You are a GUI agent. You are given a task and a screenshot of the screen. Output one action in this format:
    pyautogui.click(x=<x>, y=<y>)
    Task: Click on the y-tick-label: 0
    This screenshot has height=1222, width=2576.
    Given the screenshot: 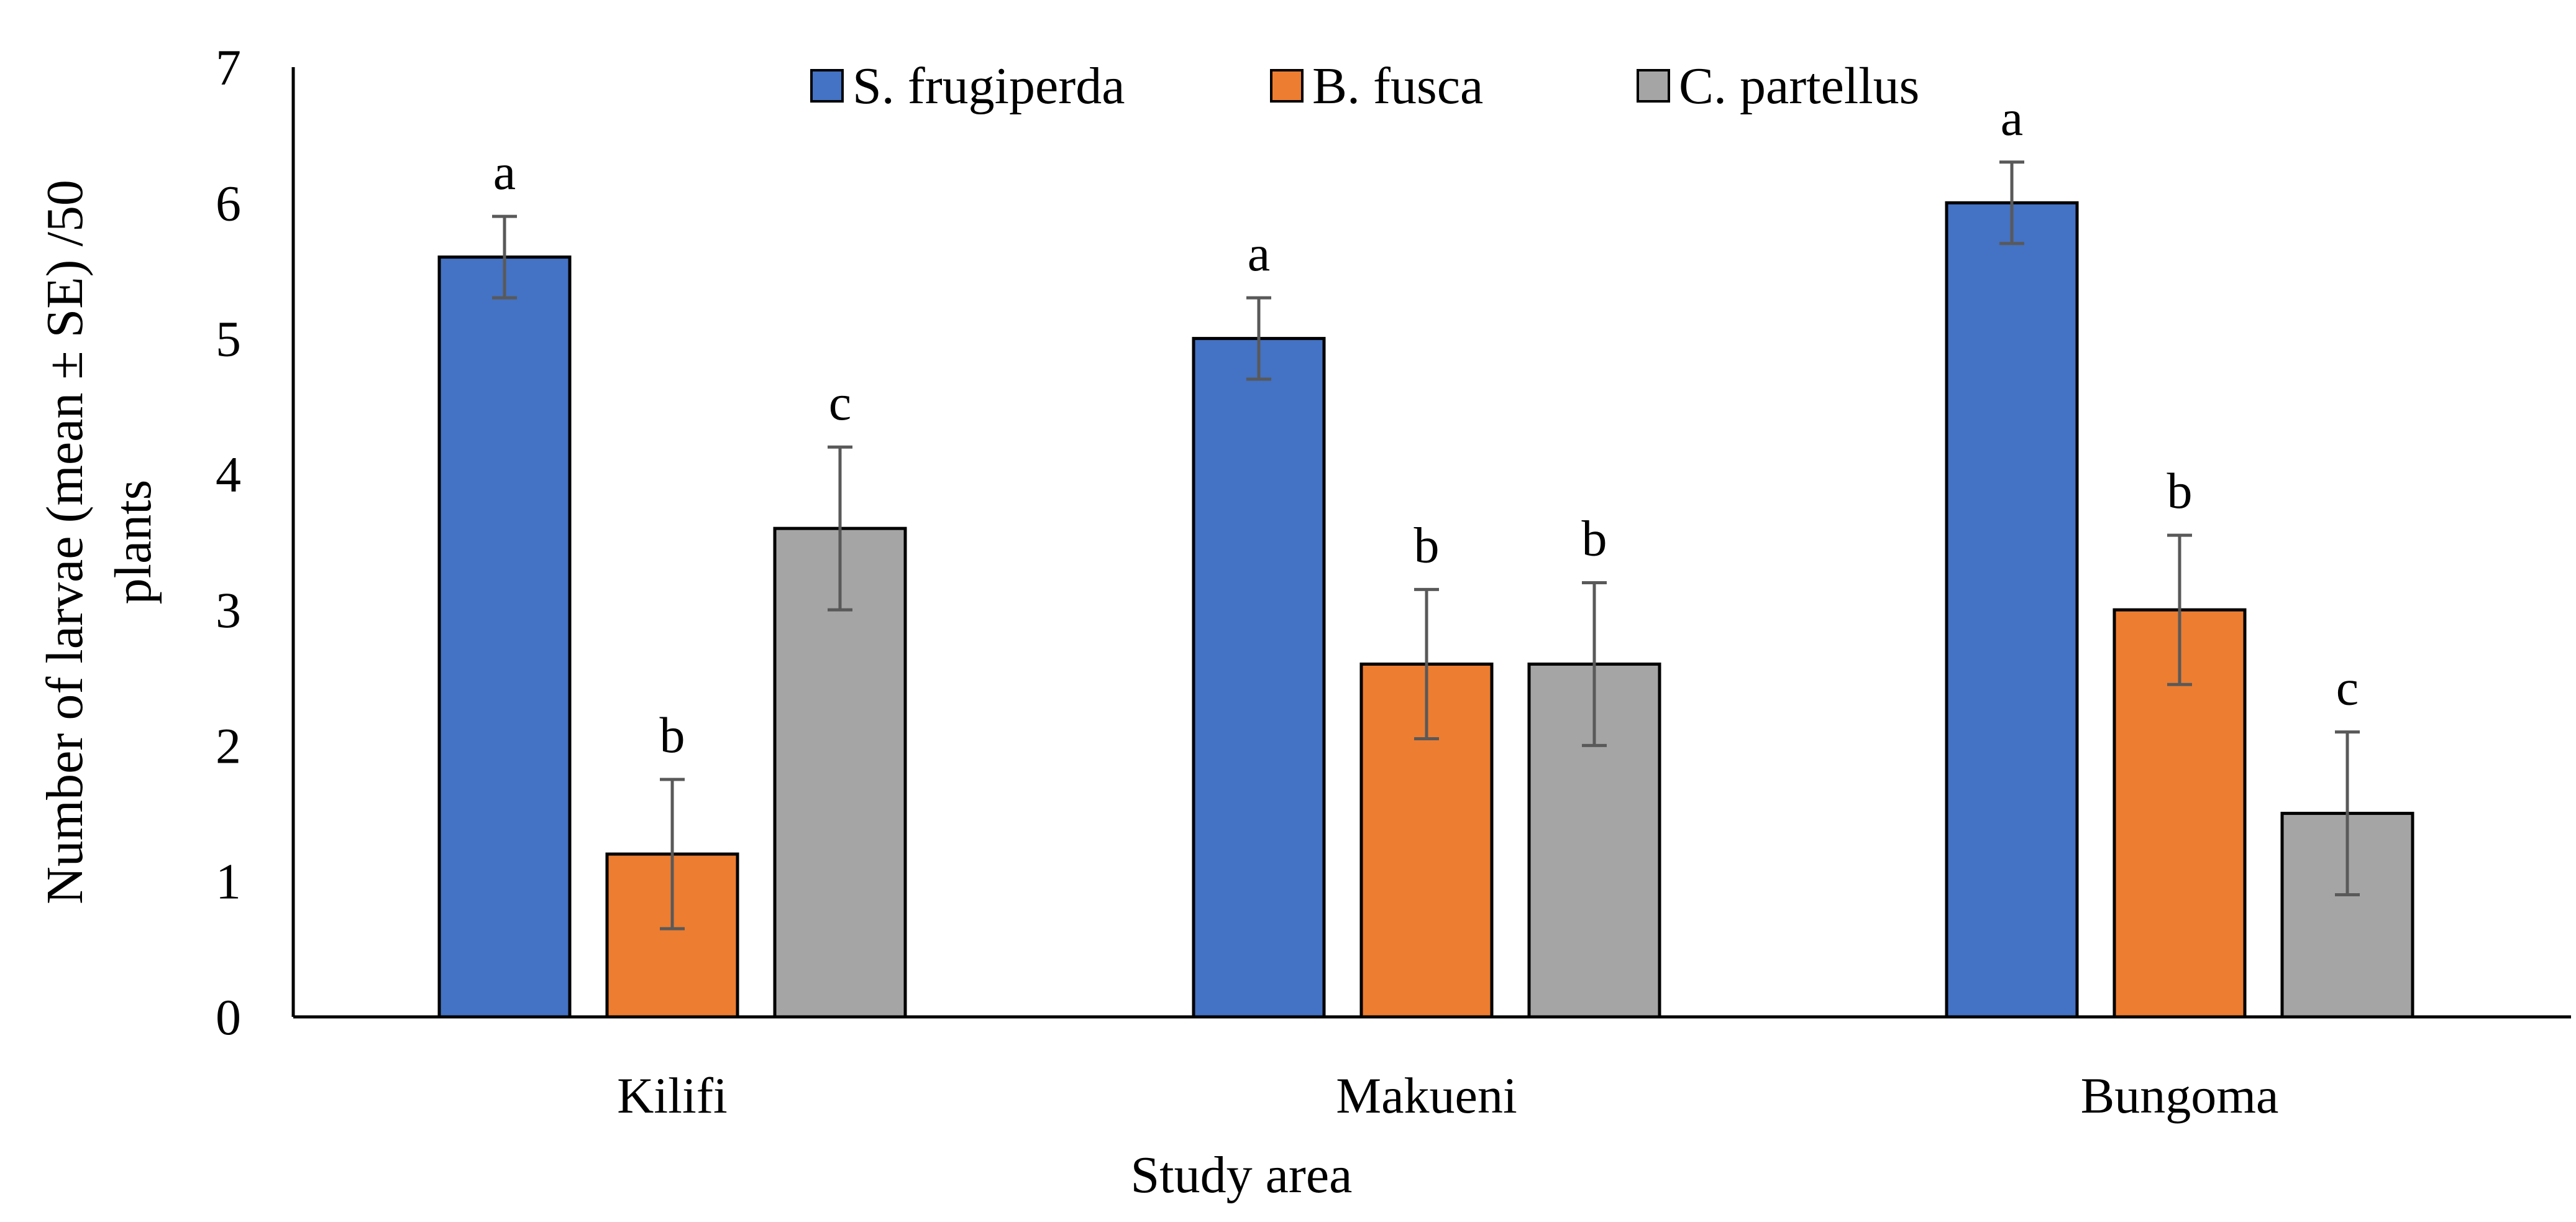 What is the action you would take?
    pyautogui.click(x=228, y=1017)
    